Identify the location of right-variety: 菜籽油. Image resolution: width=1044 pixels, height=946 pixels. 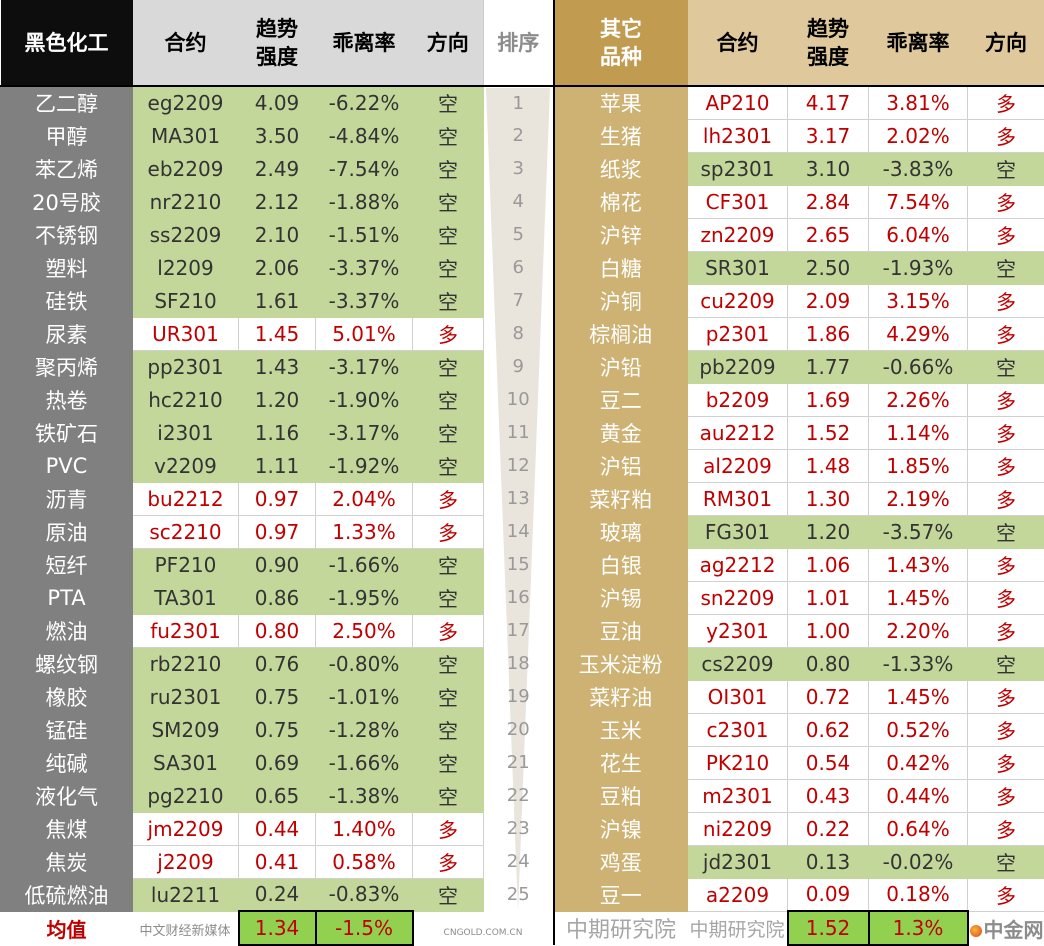
(620, 696).